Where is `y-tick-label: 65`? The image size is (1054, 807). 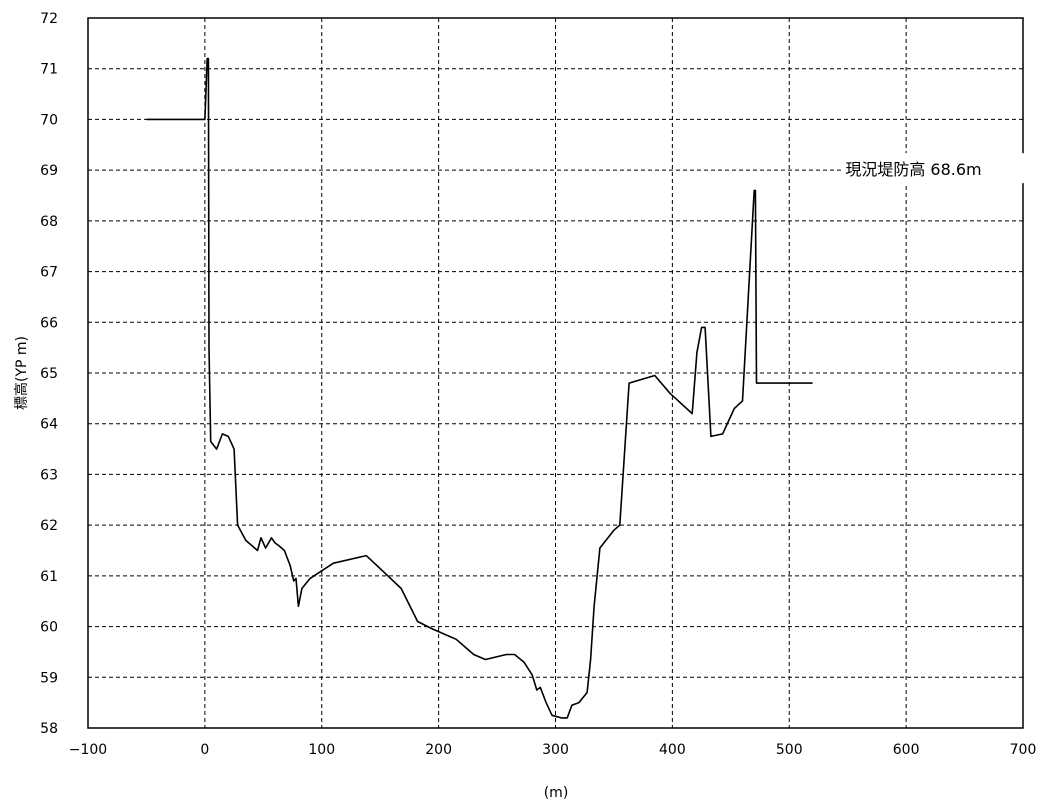 y-tick-label: 65 is located at coordinates (49, 374).